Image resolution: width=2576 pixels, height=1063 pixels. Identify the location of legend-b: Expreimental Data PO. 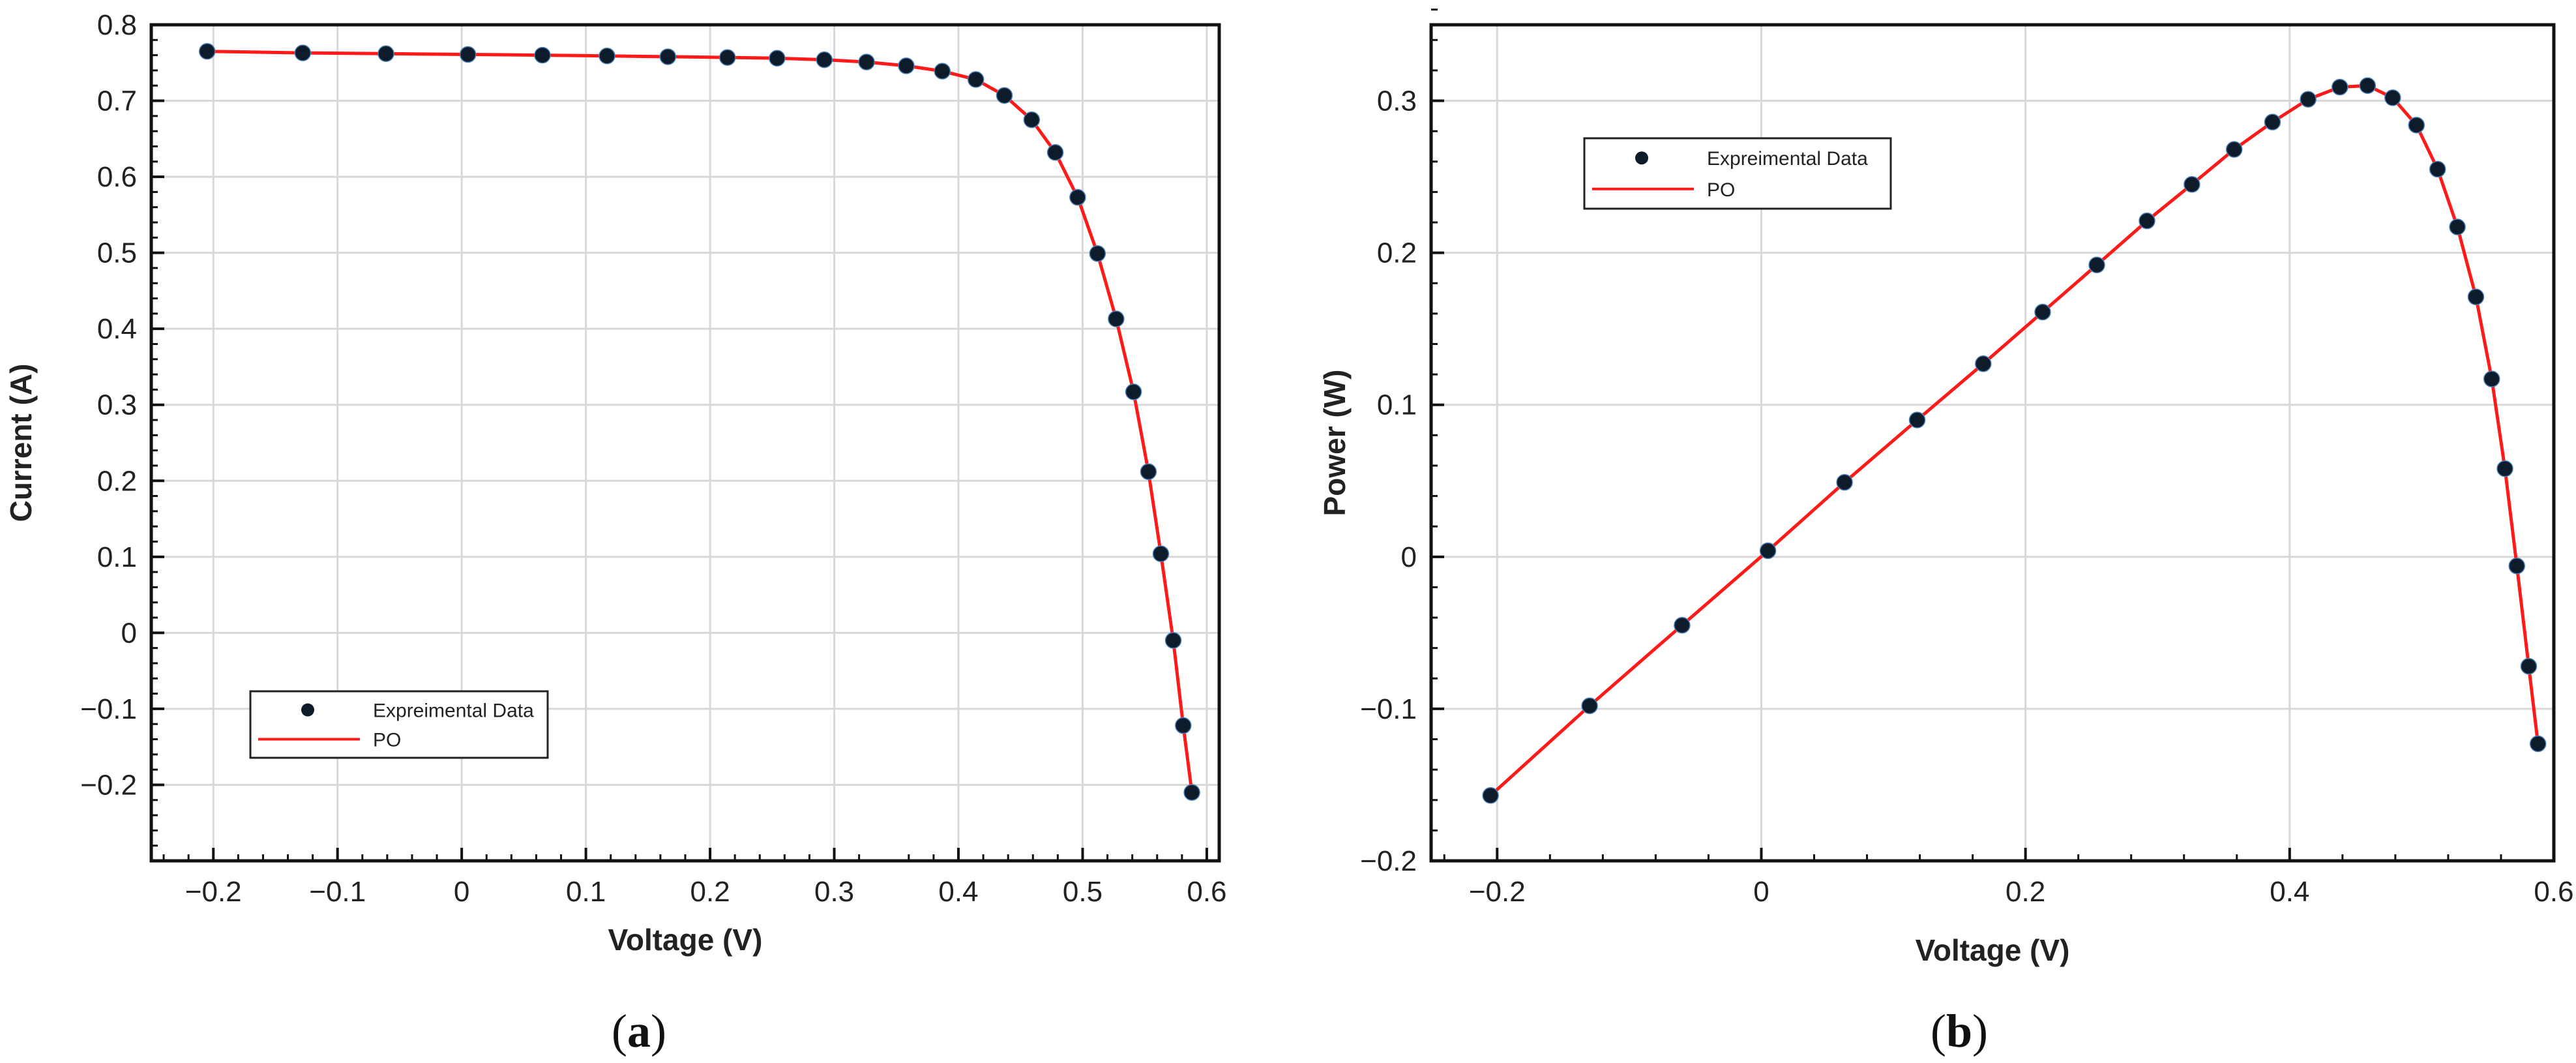
(1737, 173).